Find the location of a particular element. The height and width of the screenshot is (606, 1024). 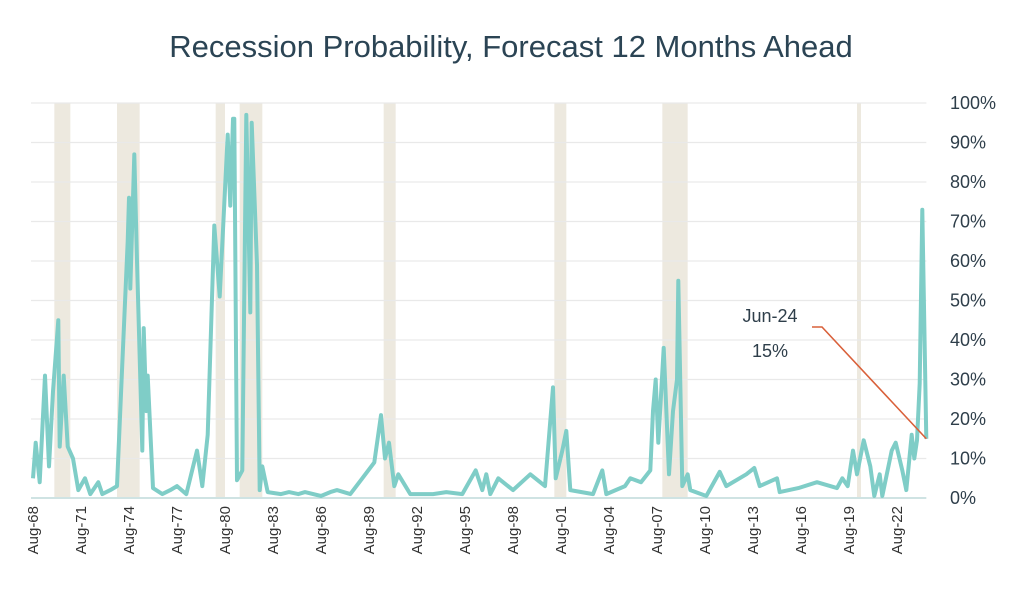

annotation: Jun-24 15% is located at coordinates (834, 373).